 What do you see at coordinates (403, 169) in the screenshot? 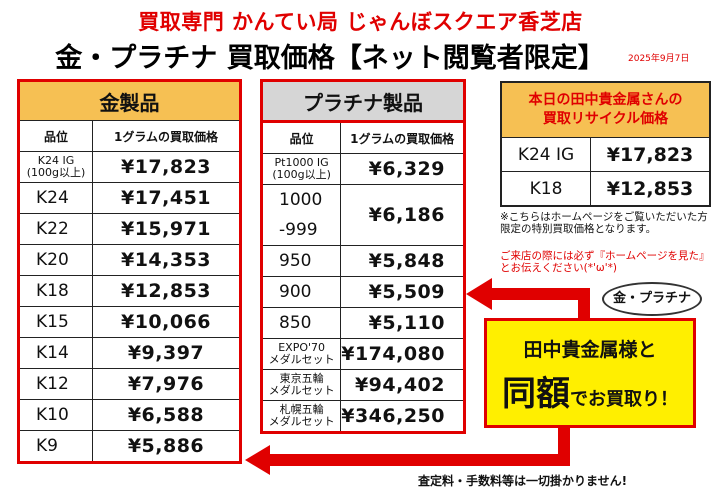
I see `price-cell: ¥6,329` at bounding box center [403, 169].